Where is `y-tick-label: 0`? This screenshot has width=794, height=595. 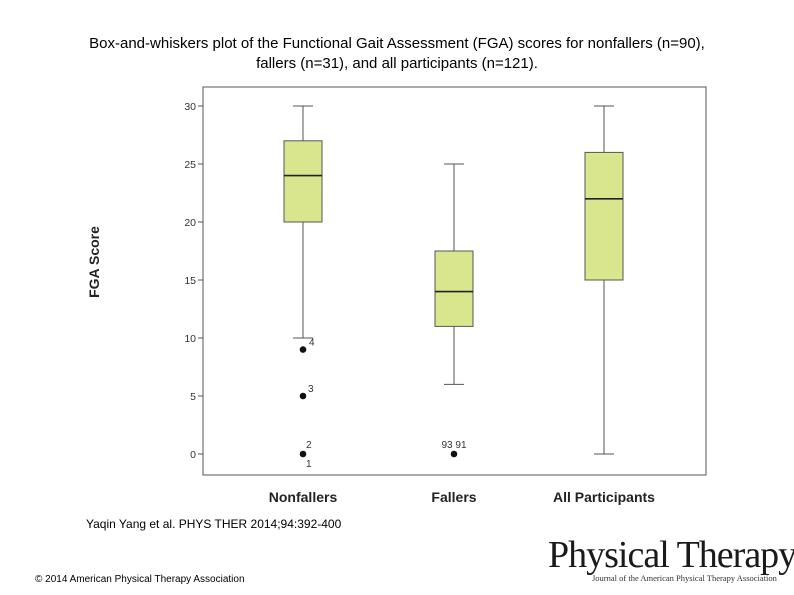 y-tick-label: 0 is located at coordinates (193, 455).